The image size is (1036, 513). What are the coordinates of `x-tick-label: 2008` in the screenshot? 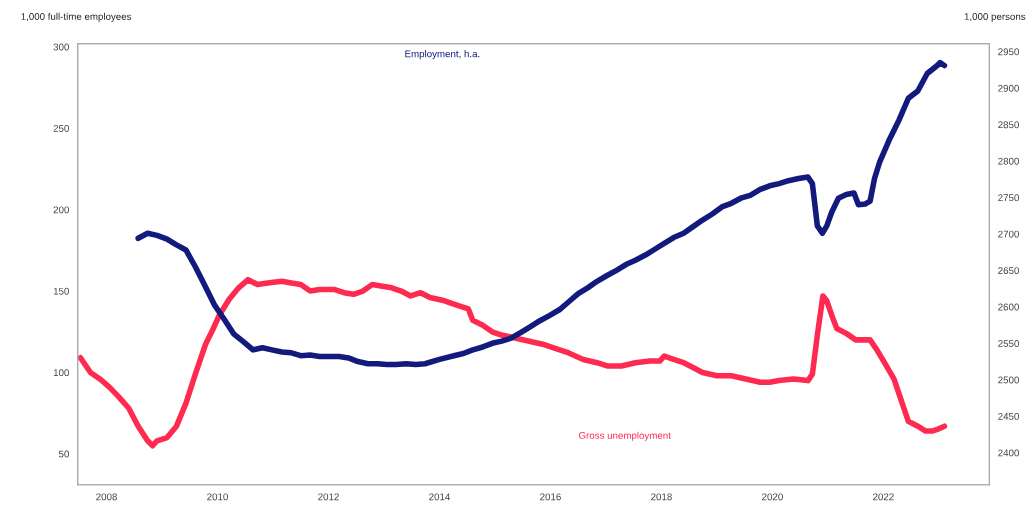 It's located at (106, 497).